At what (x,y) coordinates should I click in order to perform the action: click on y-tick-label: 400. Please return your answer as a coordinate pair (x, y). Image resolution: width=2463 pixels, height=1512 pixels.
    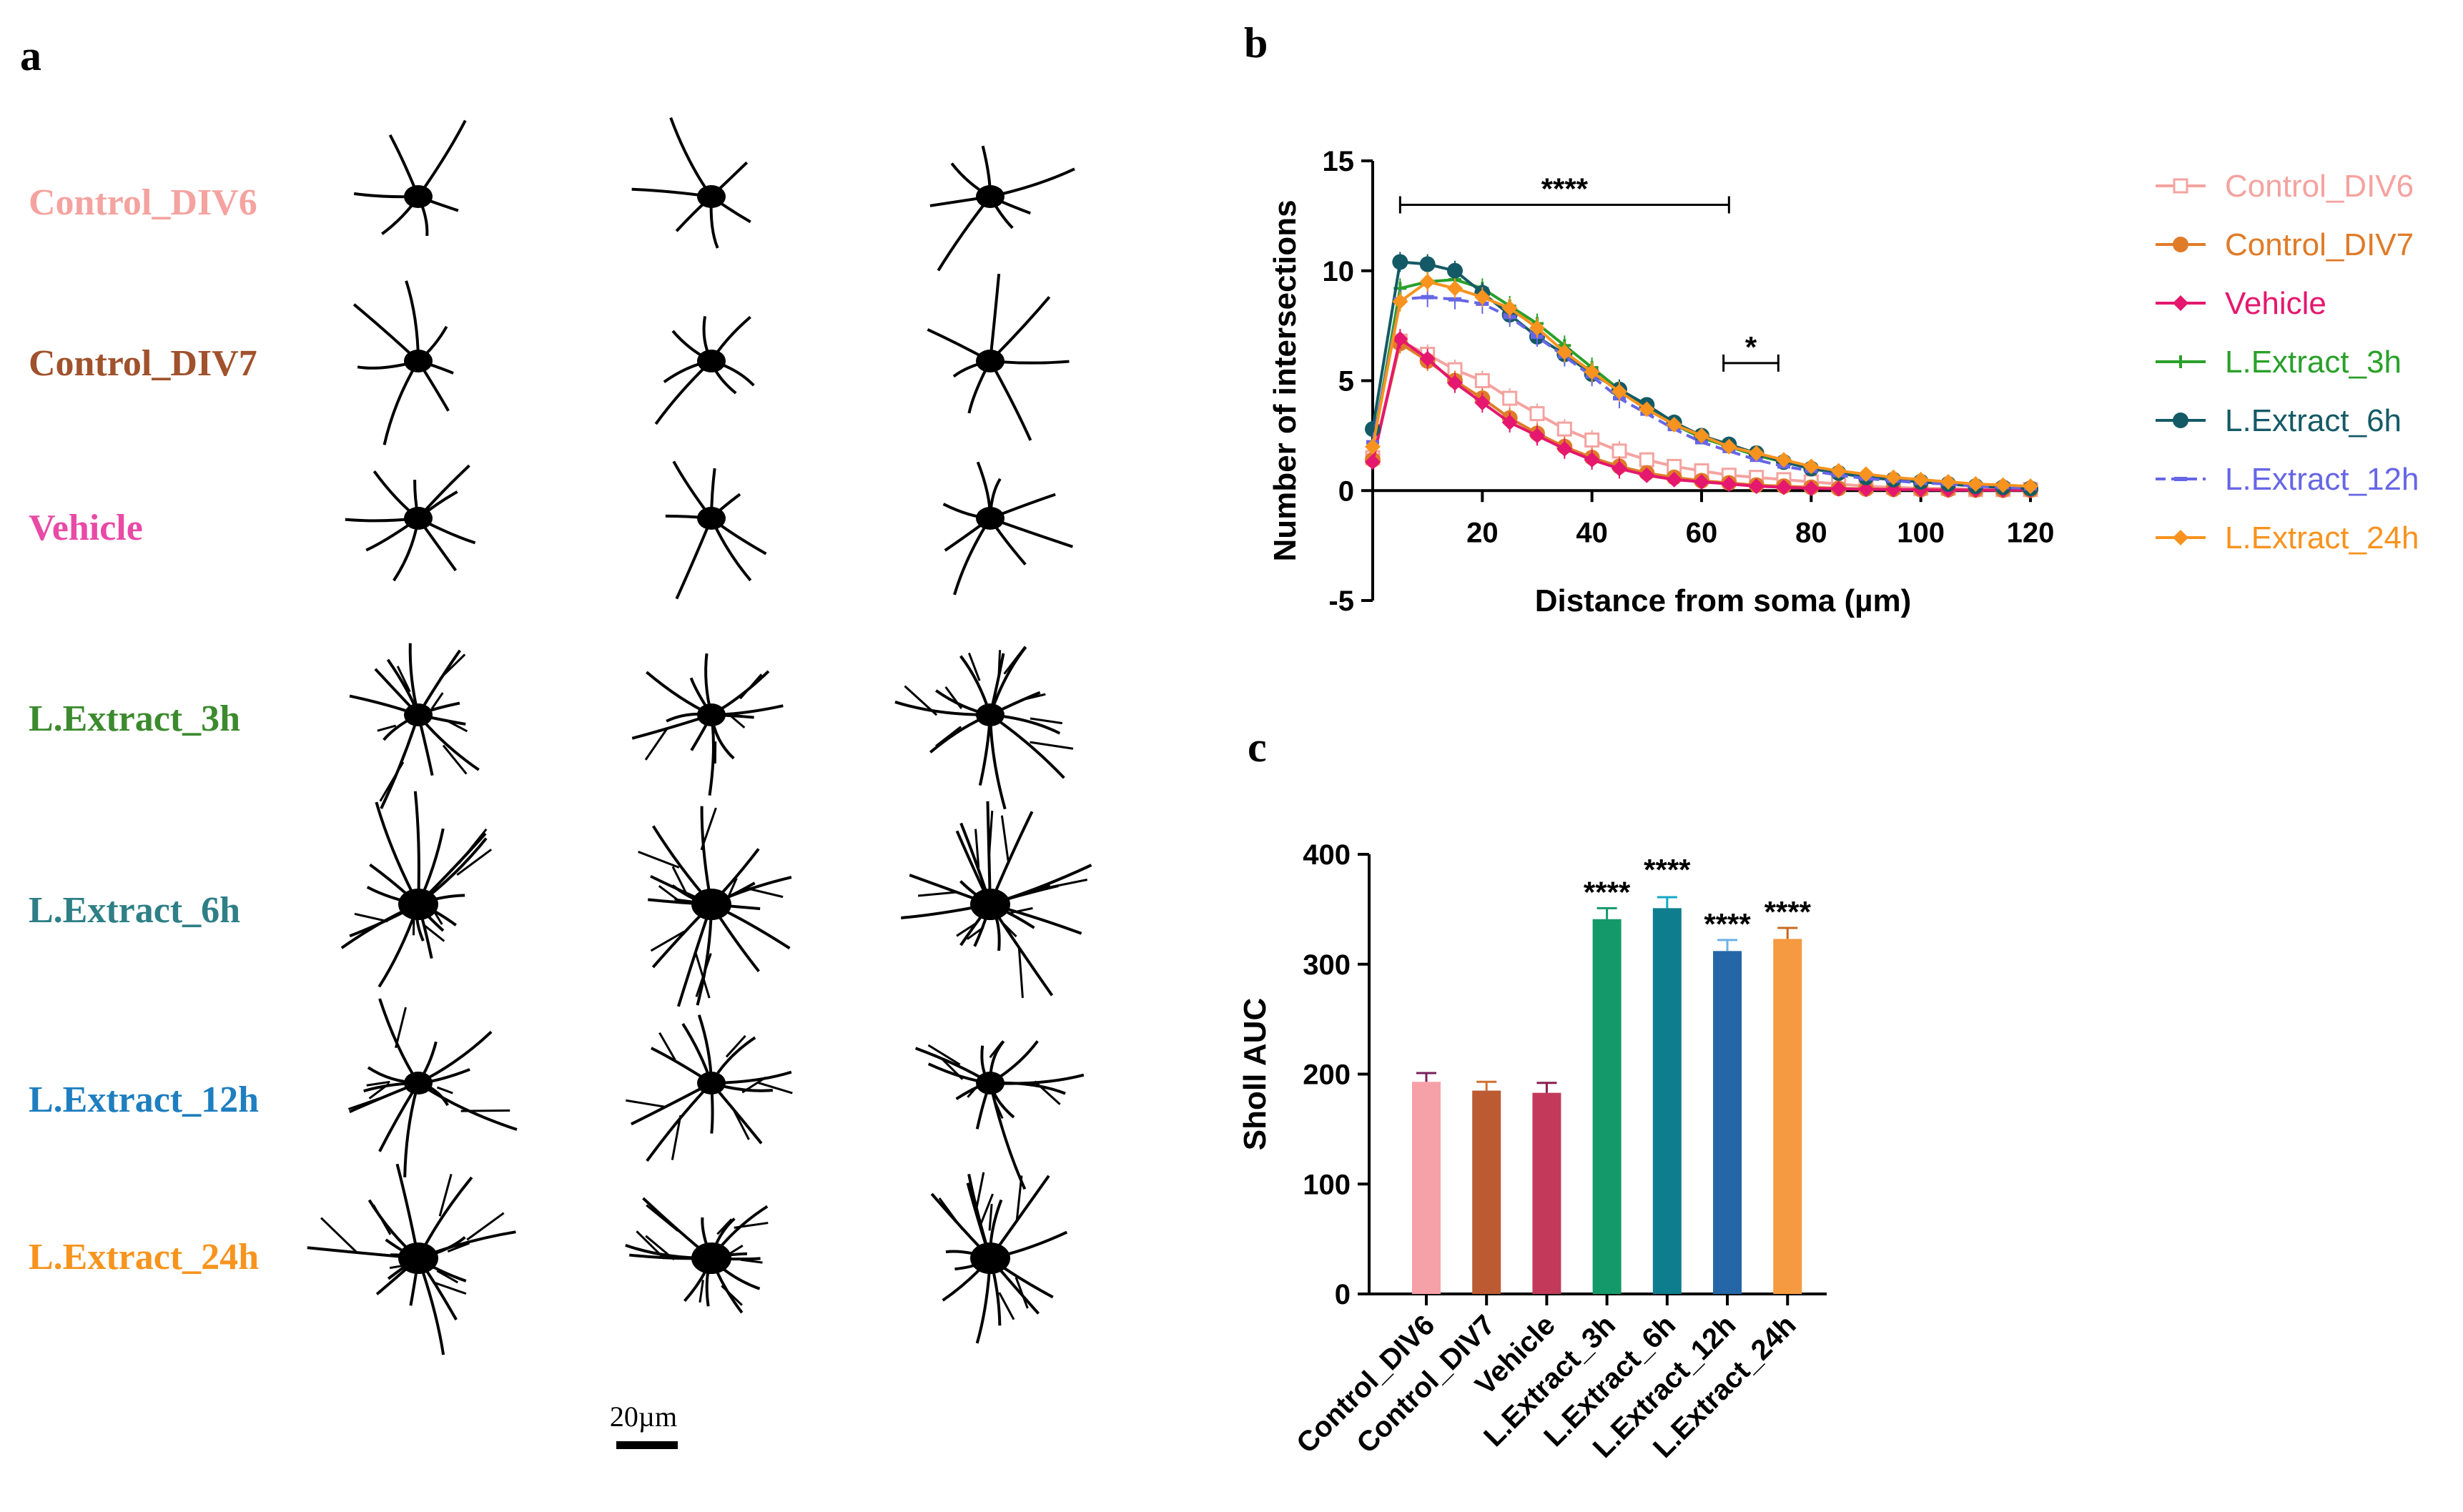
    Looking at the image, I should click on (1327, 855).